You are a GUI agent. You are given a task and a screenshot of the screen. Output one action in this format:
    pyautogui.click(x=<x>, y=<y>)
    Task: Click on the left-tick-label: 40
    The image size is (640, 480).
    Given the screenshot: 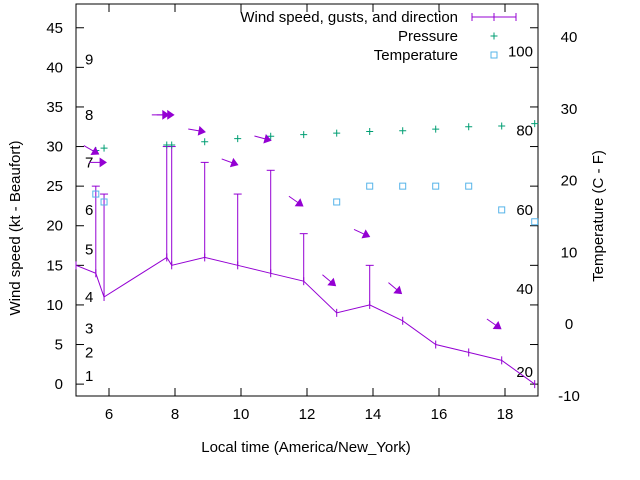 What is the action you would take?
    pyautogui.click(x=54, y=67)
    